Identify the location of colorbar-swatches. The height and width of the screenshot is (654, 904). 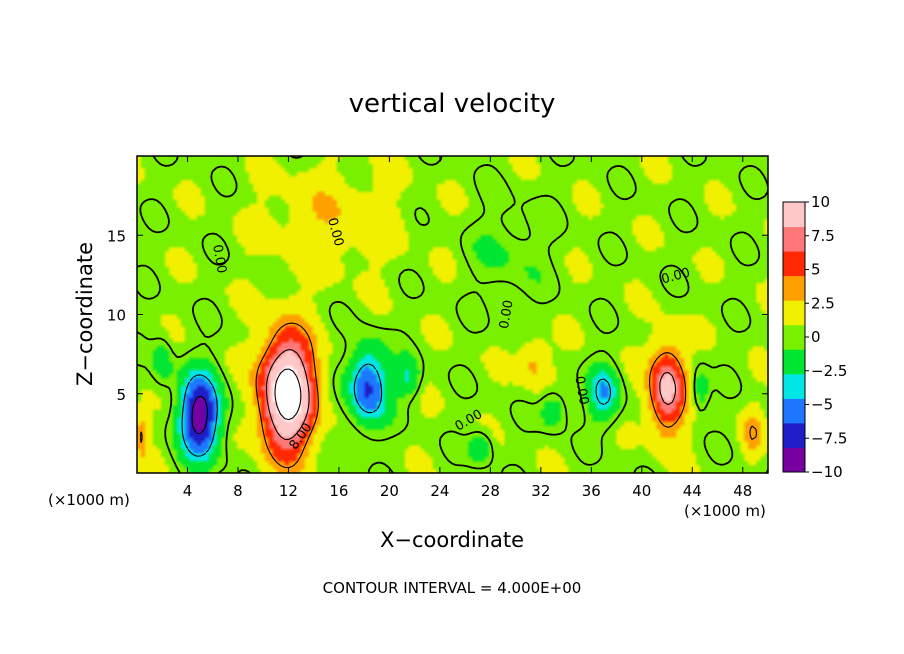
(794, 337).